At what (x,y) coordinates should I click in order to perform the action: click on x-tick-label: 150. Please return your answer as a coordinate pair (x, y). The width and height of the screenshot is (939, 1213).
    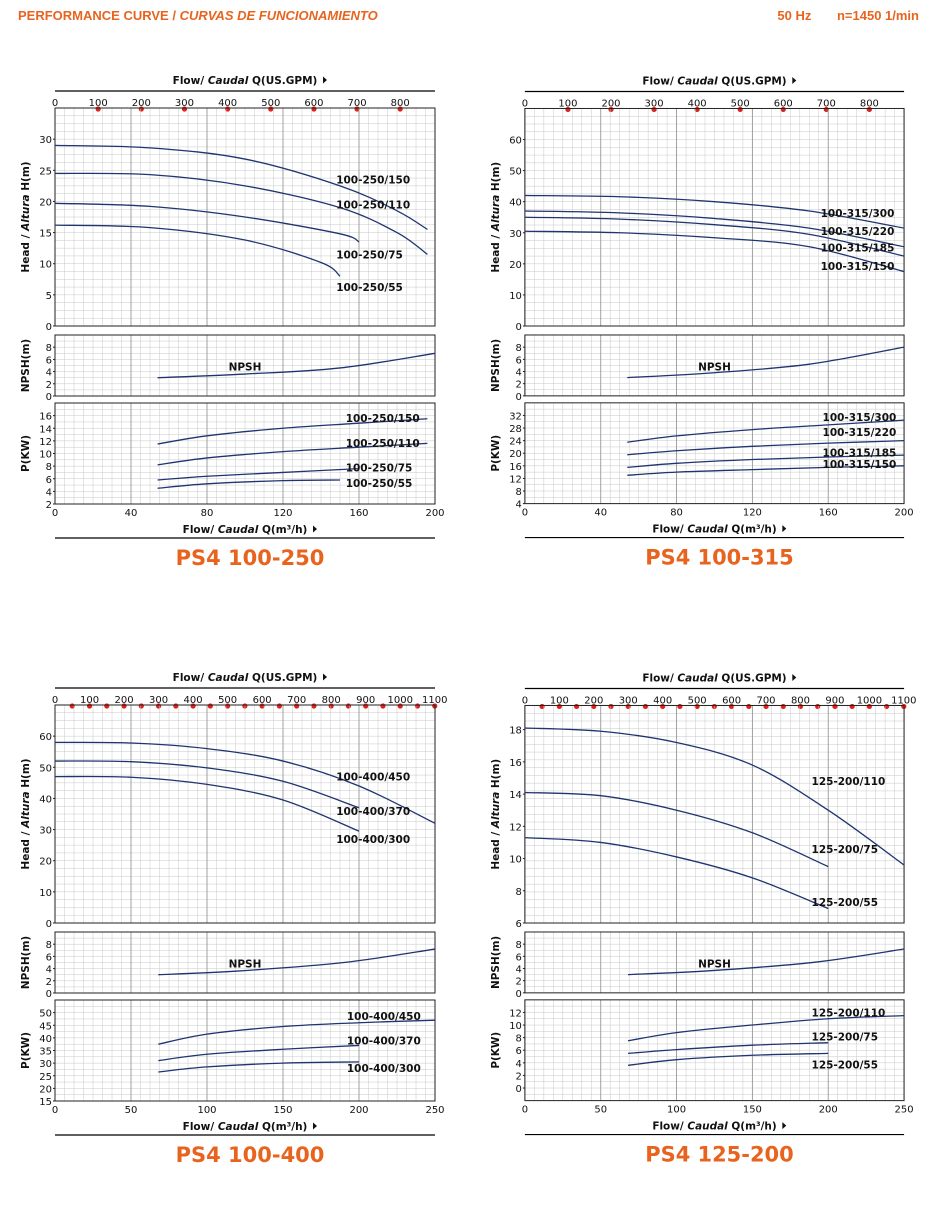
    Looking at the image, I should click on (752, 1110).